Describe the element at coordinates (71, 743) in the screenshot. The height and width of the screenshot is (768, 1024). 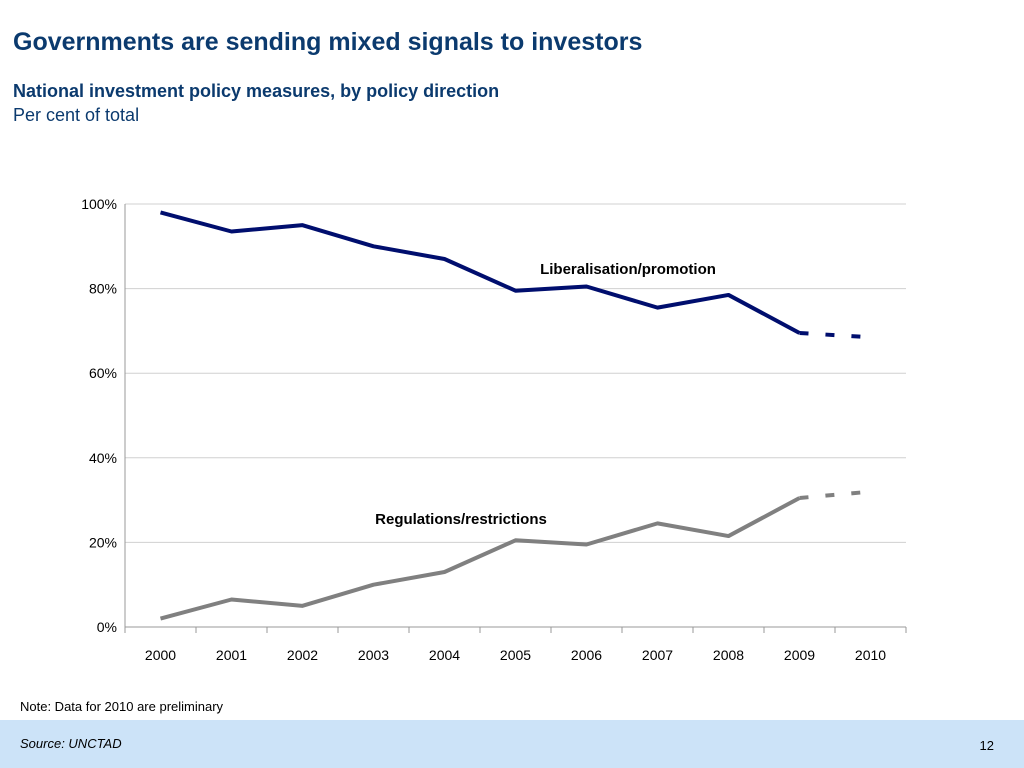
I see `source-label: Source: UNCTAD` at that location.